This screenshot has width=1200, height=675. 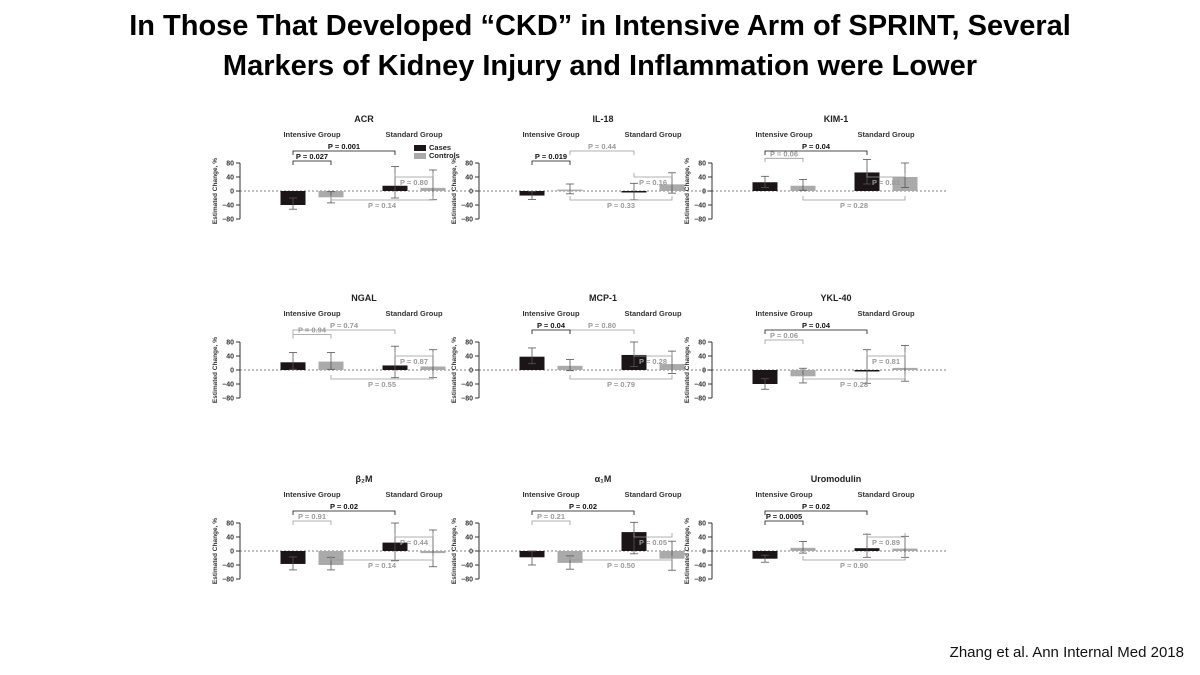 What do you see at coordinates (1066, 652) in the screenshot?
I see `citation: Zhang et al. Ann Internal Med 2018` at bounding box center [1066, 652].